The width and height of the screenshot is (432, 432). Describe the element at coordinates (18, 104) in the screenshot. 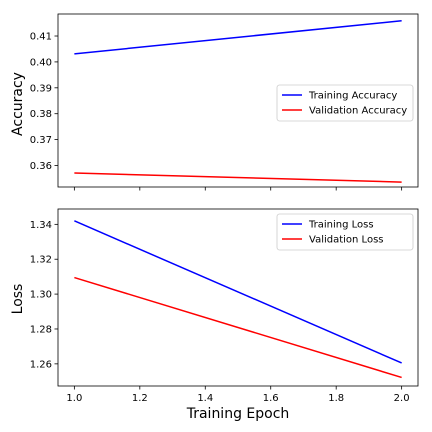

I see `accuracy-ylabel: Accuracy` at that location.